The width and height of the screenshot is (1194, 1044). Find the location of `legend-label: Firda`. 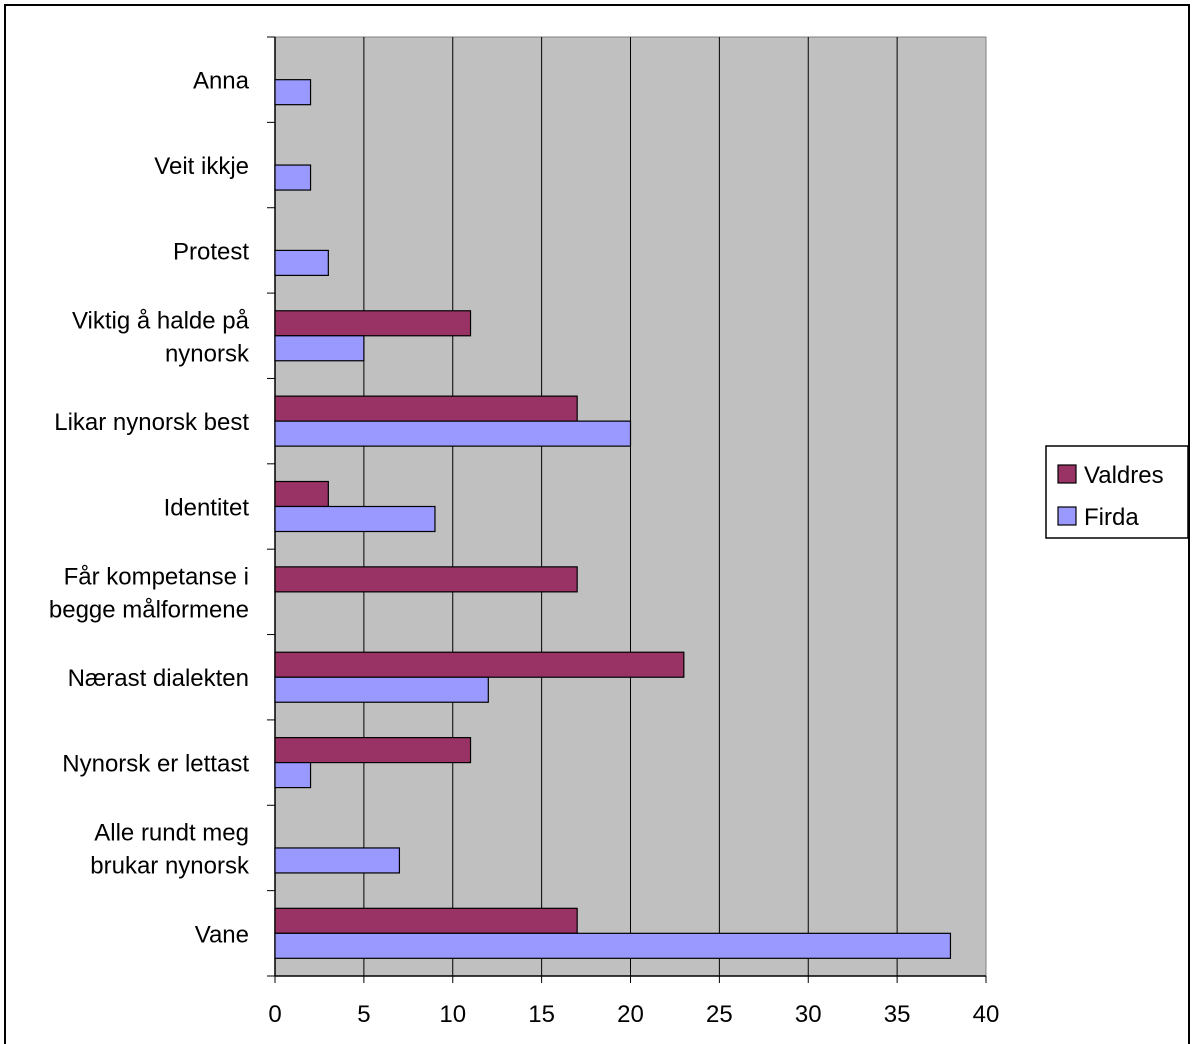

legend-label: Firda is located at coordinates (1111, 517).